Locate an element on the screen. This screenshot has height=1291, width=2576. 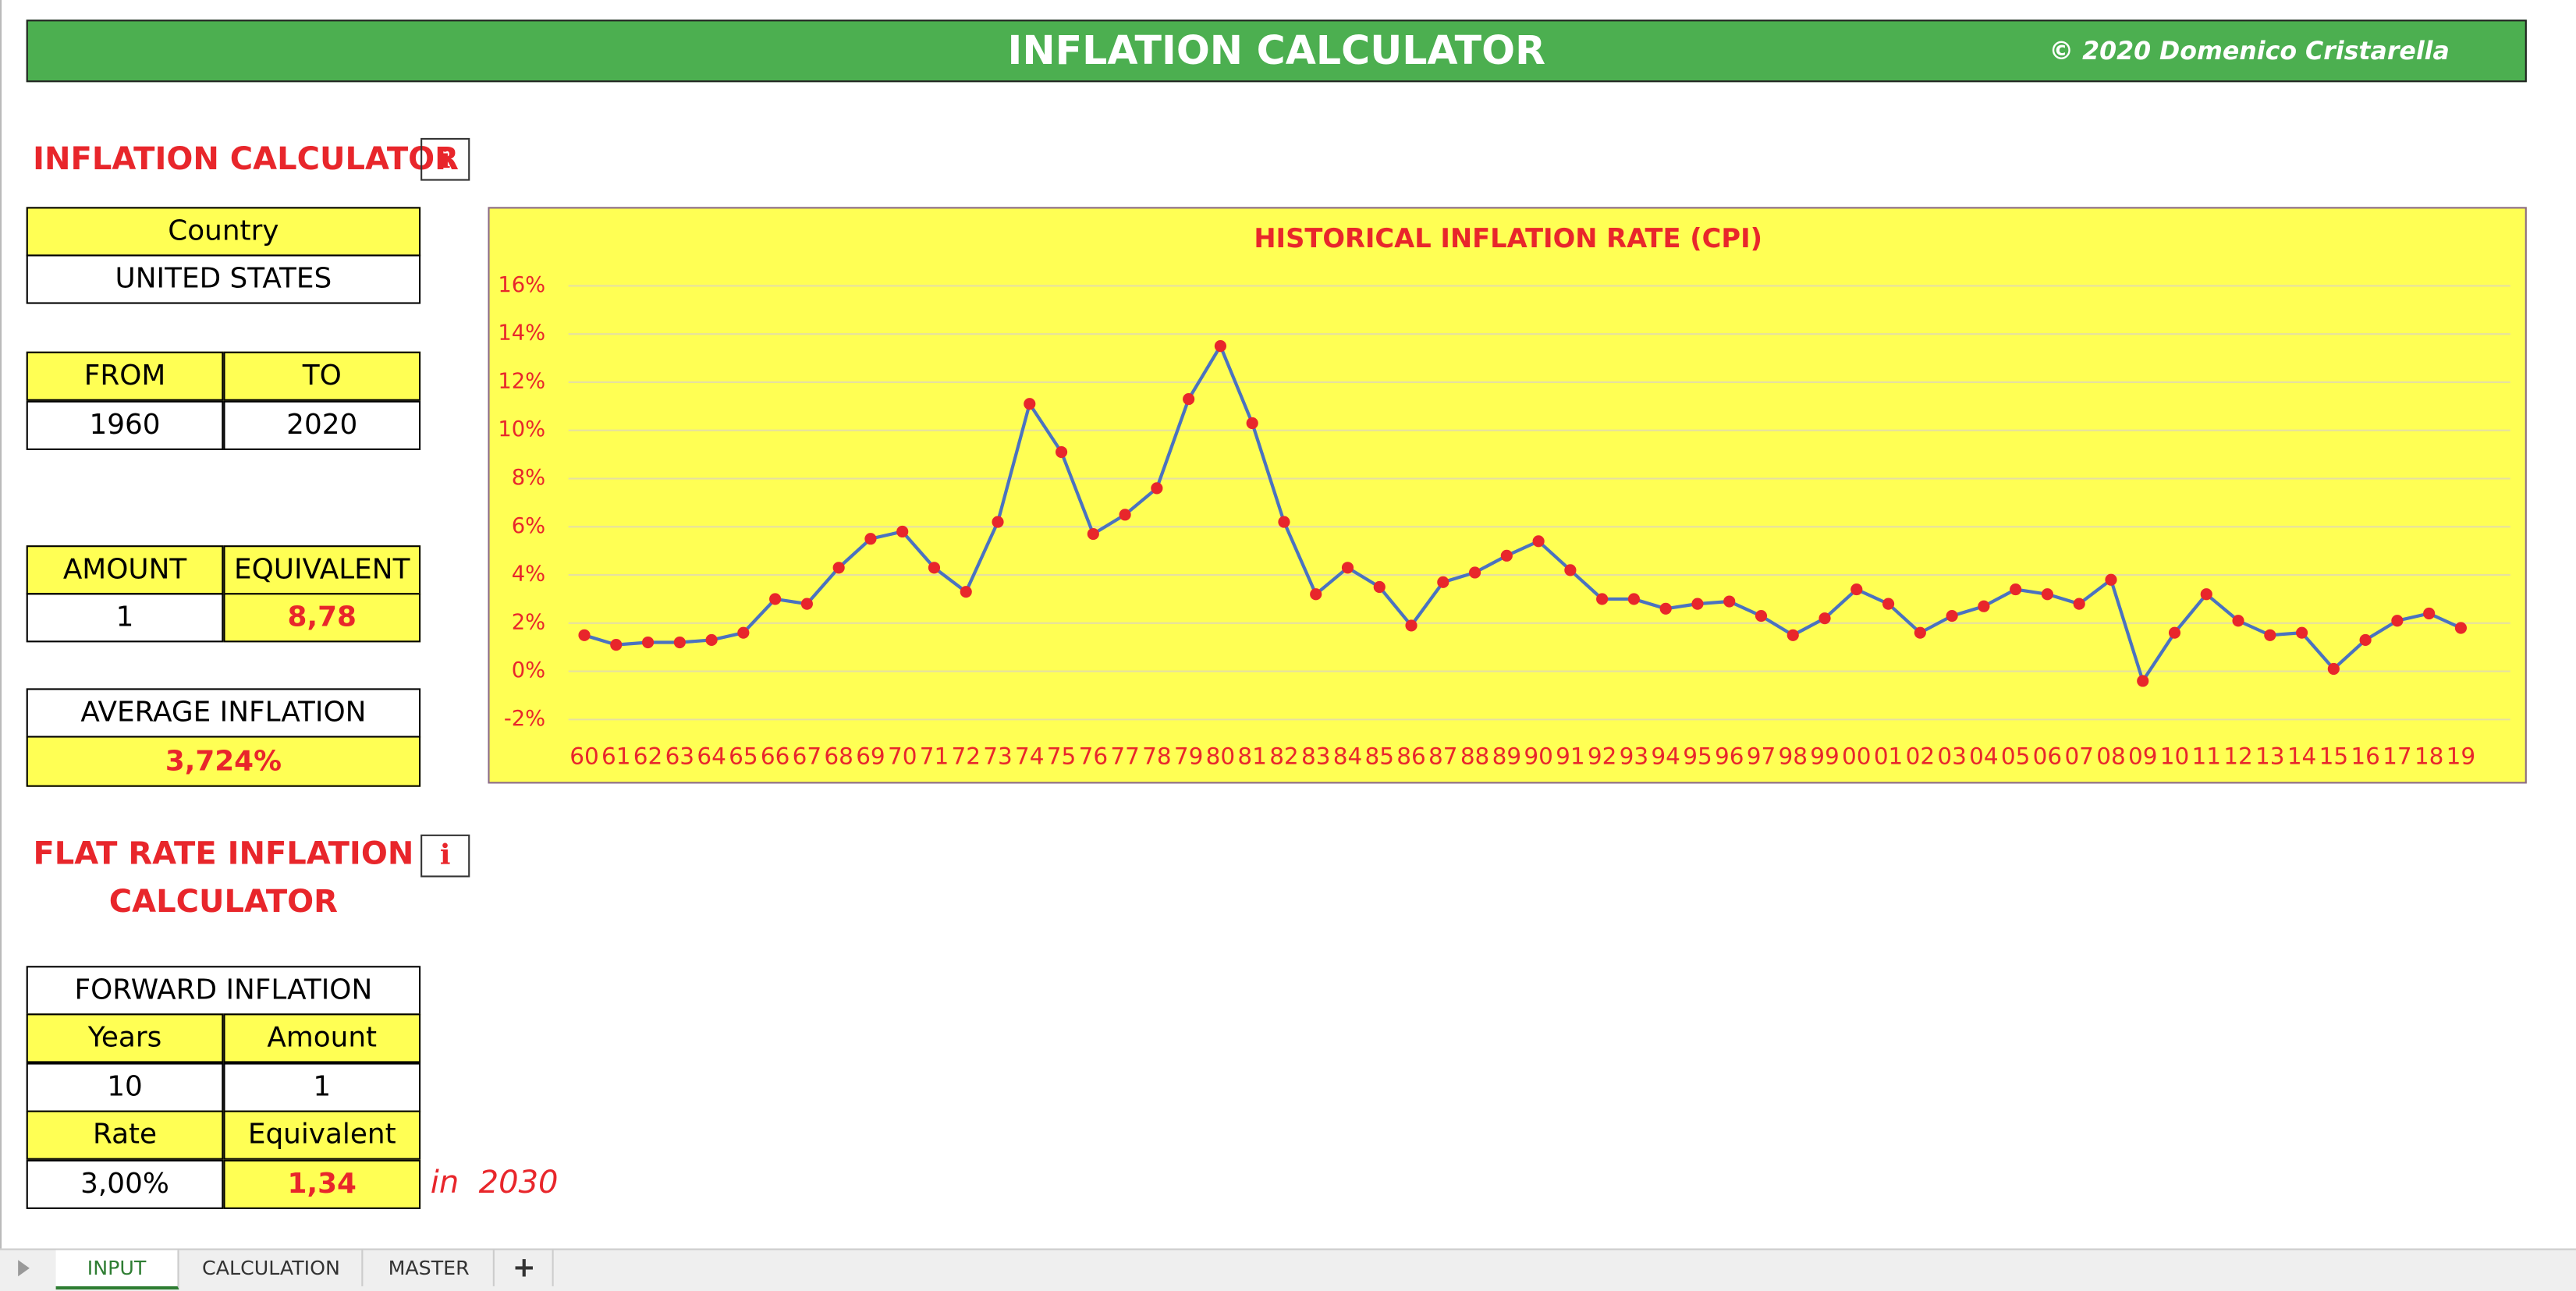
x-tick-label: 72 is located at coordinates (966, 756).